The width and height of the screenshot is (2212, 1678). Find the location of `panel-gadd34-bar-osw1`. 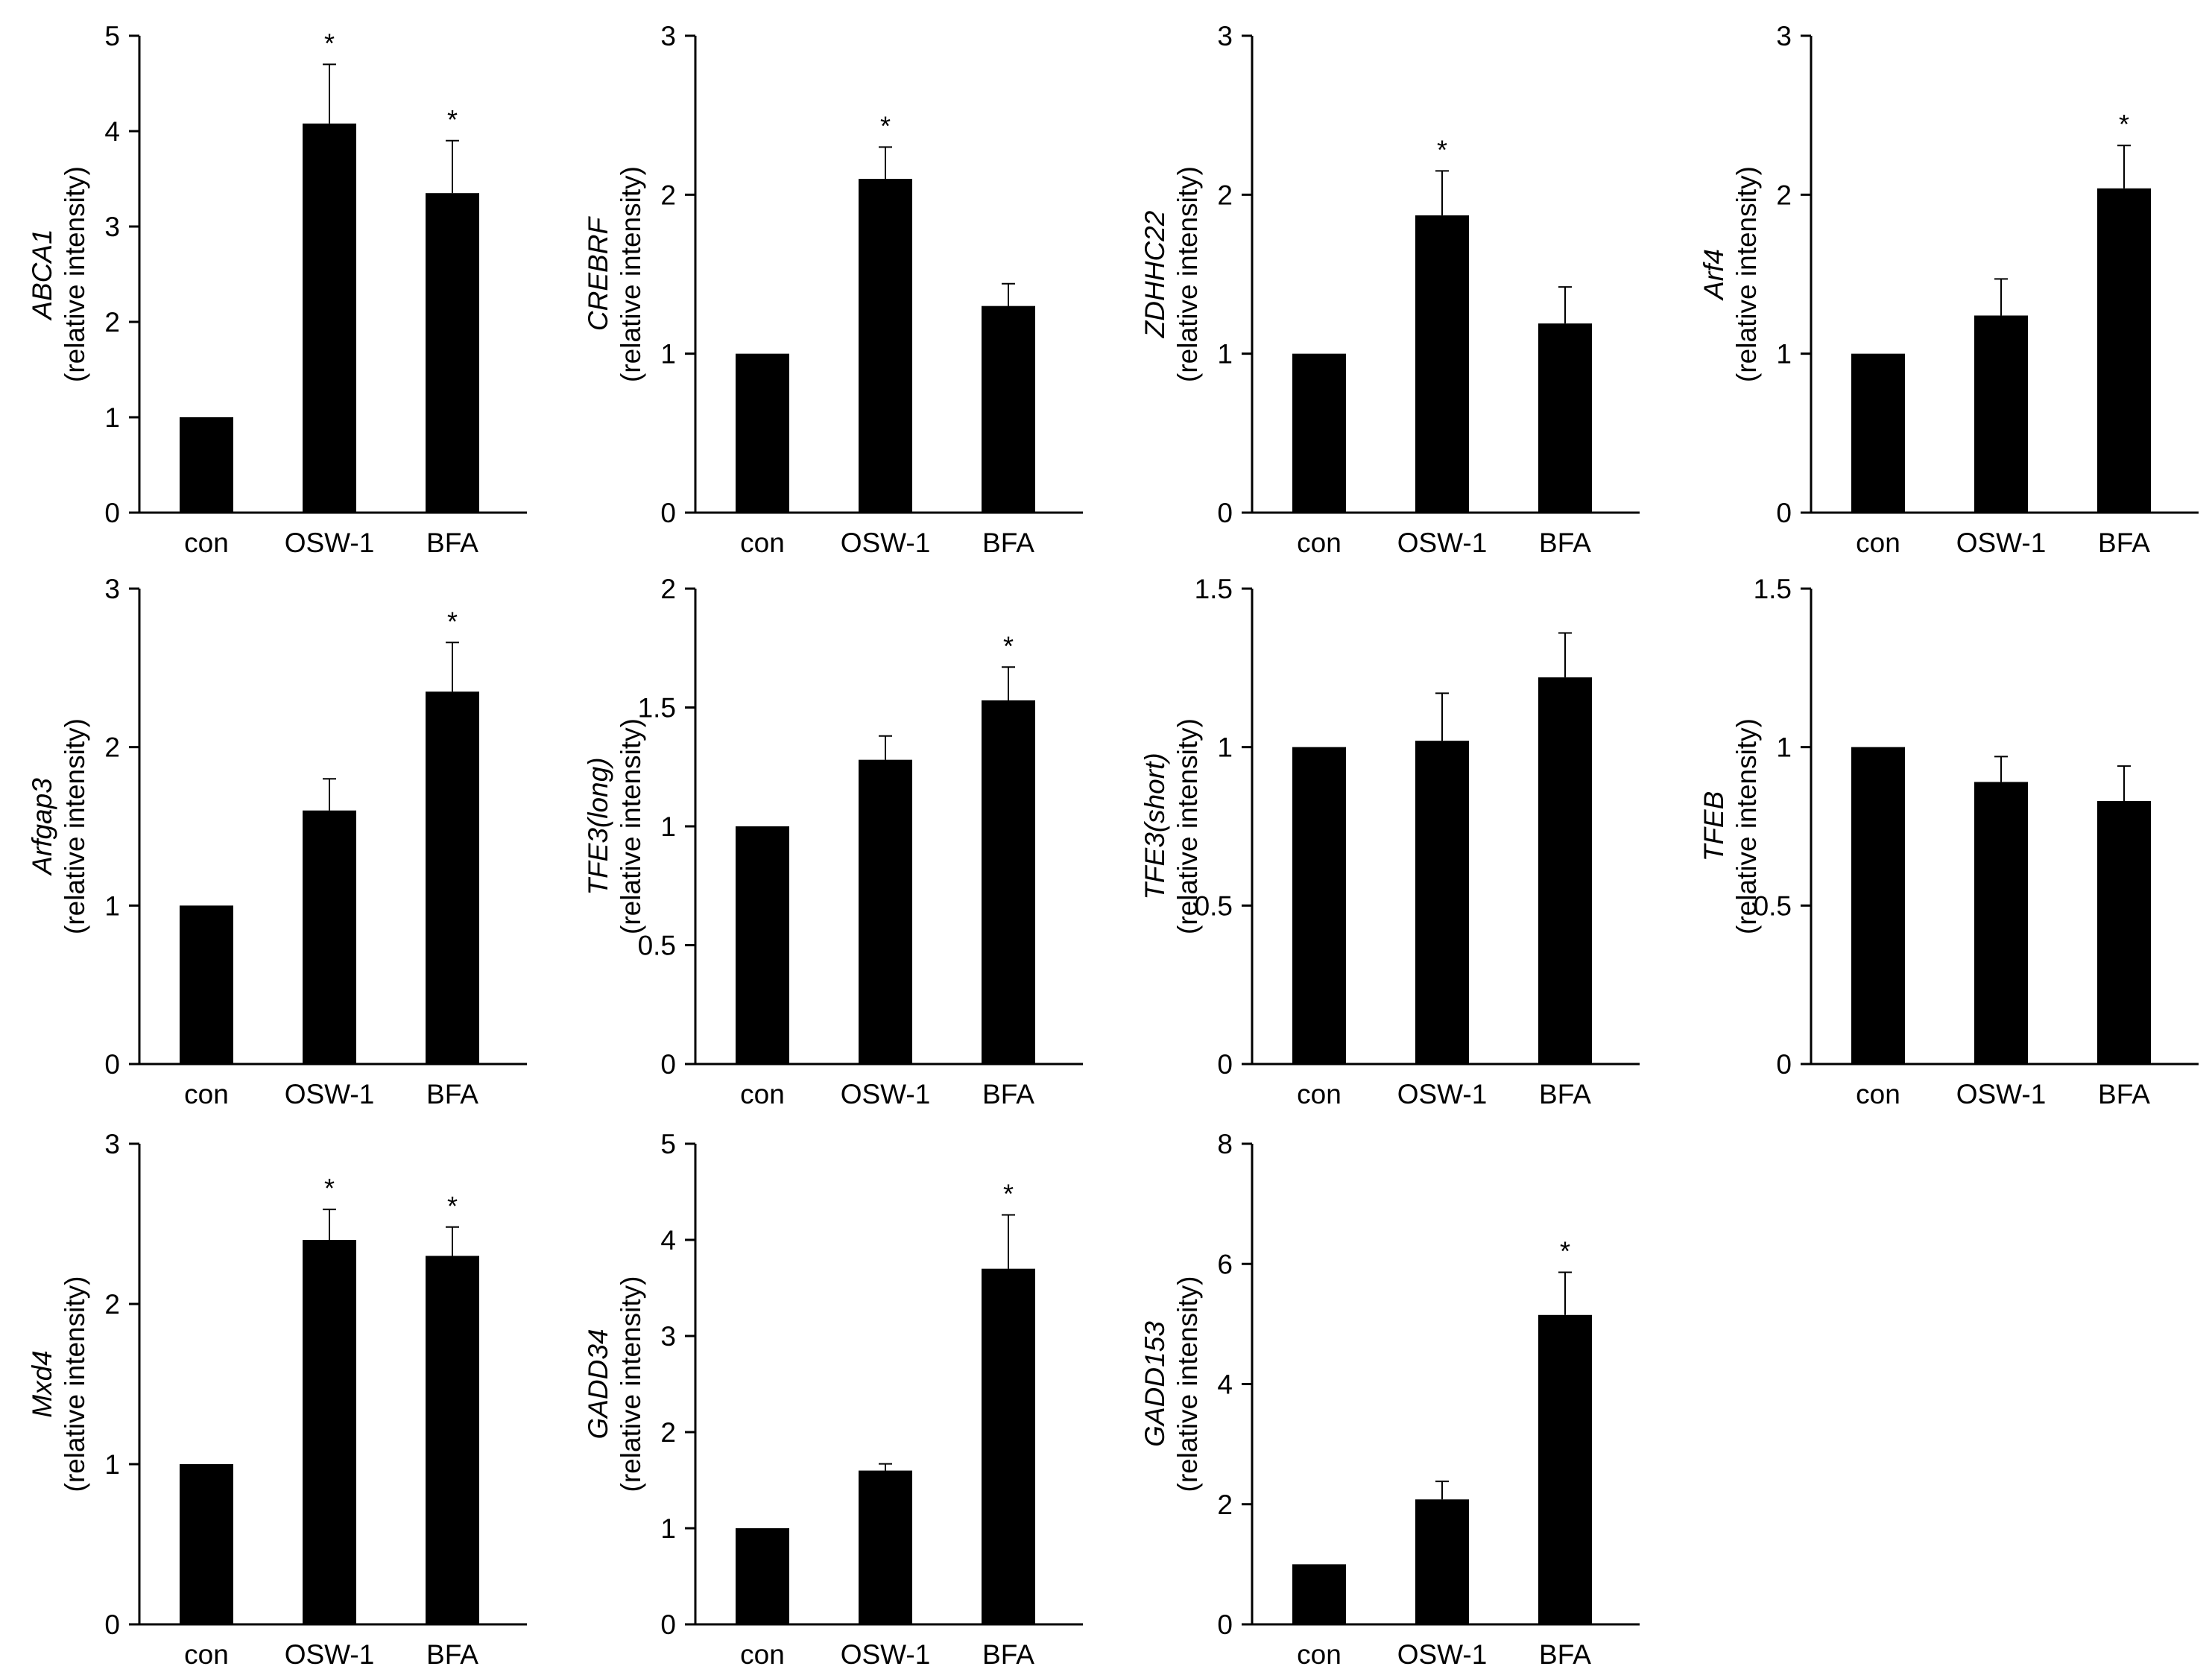

panel-gadd34-bar-osw1 is located at coordinates (885, 1547).